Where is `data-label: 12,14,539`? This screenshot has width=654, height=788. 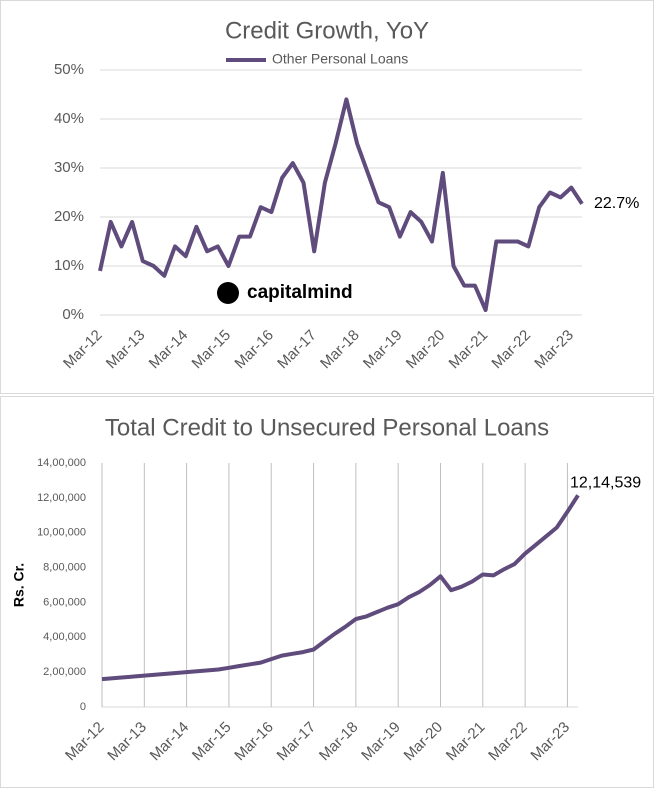 data-label: 12,14,539 is located at coordinates (605, 483).